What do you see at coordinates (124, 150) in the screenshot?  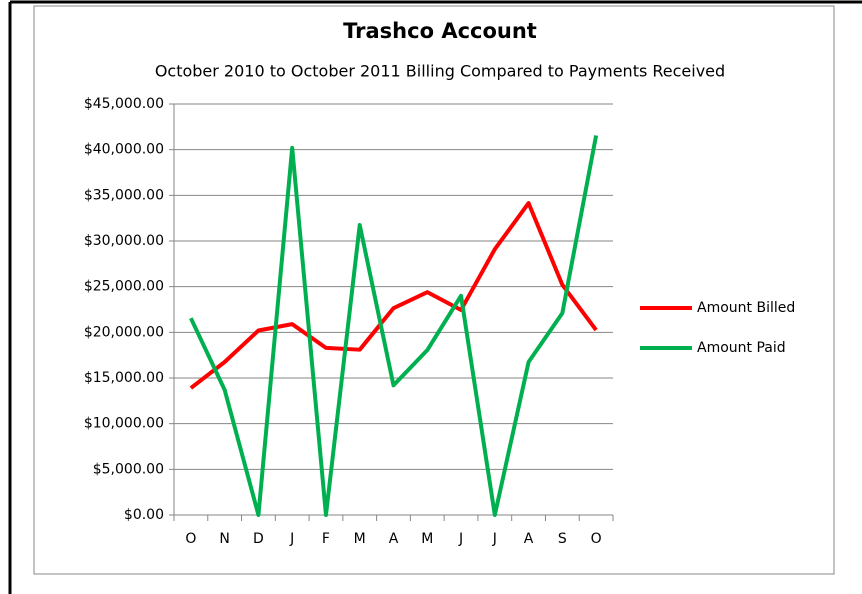 I see `y-tick-label: $40,000.00` at bounding box center [124, 150].